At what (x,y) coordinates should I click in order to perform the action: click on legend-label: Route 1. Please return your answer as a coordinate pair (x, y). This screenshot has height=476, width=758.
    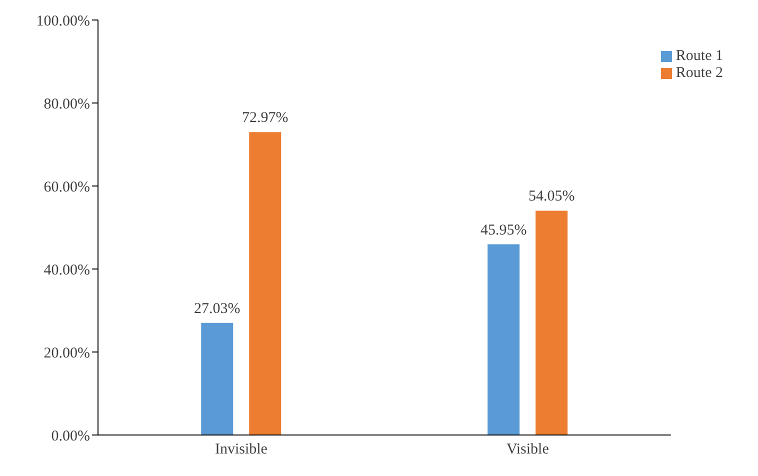
    Looking at the image, I should click on (699, 56).